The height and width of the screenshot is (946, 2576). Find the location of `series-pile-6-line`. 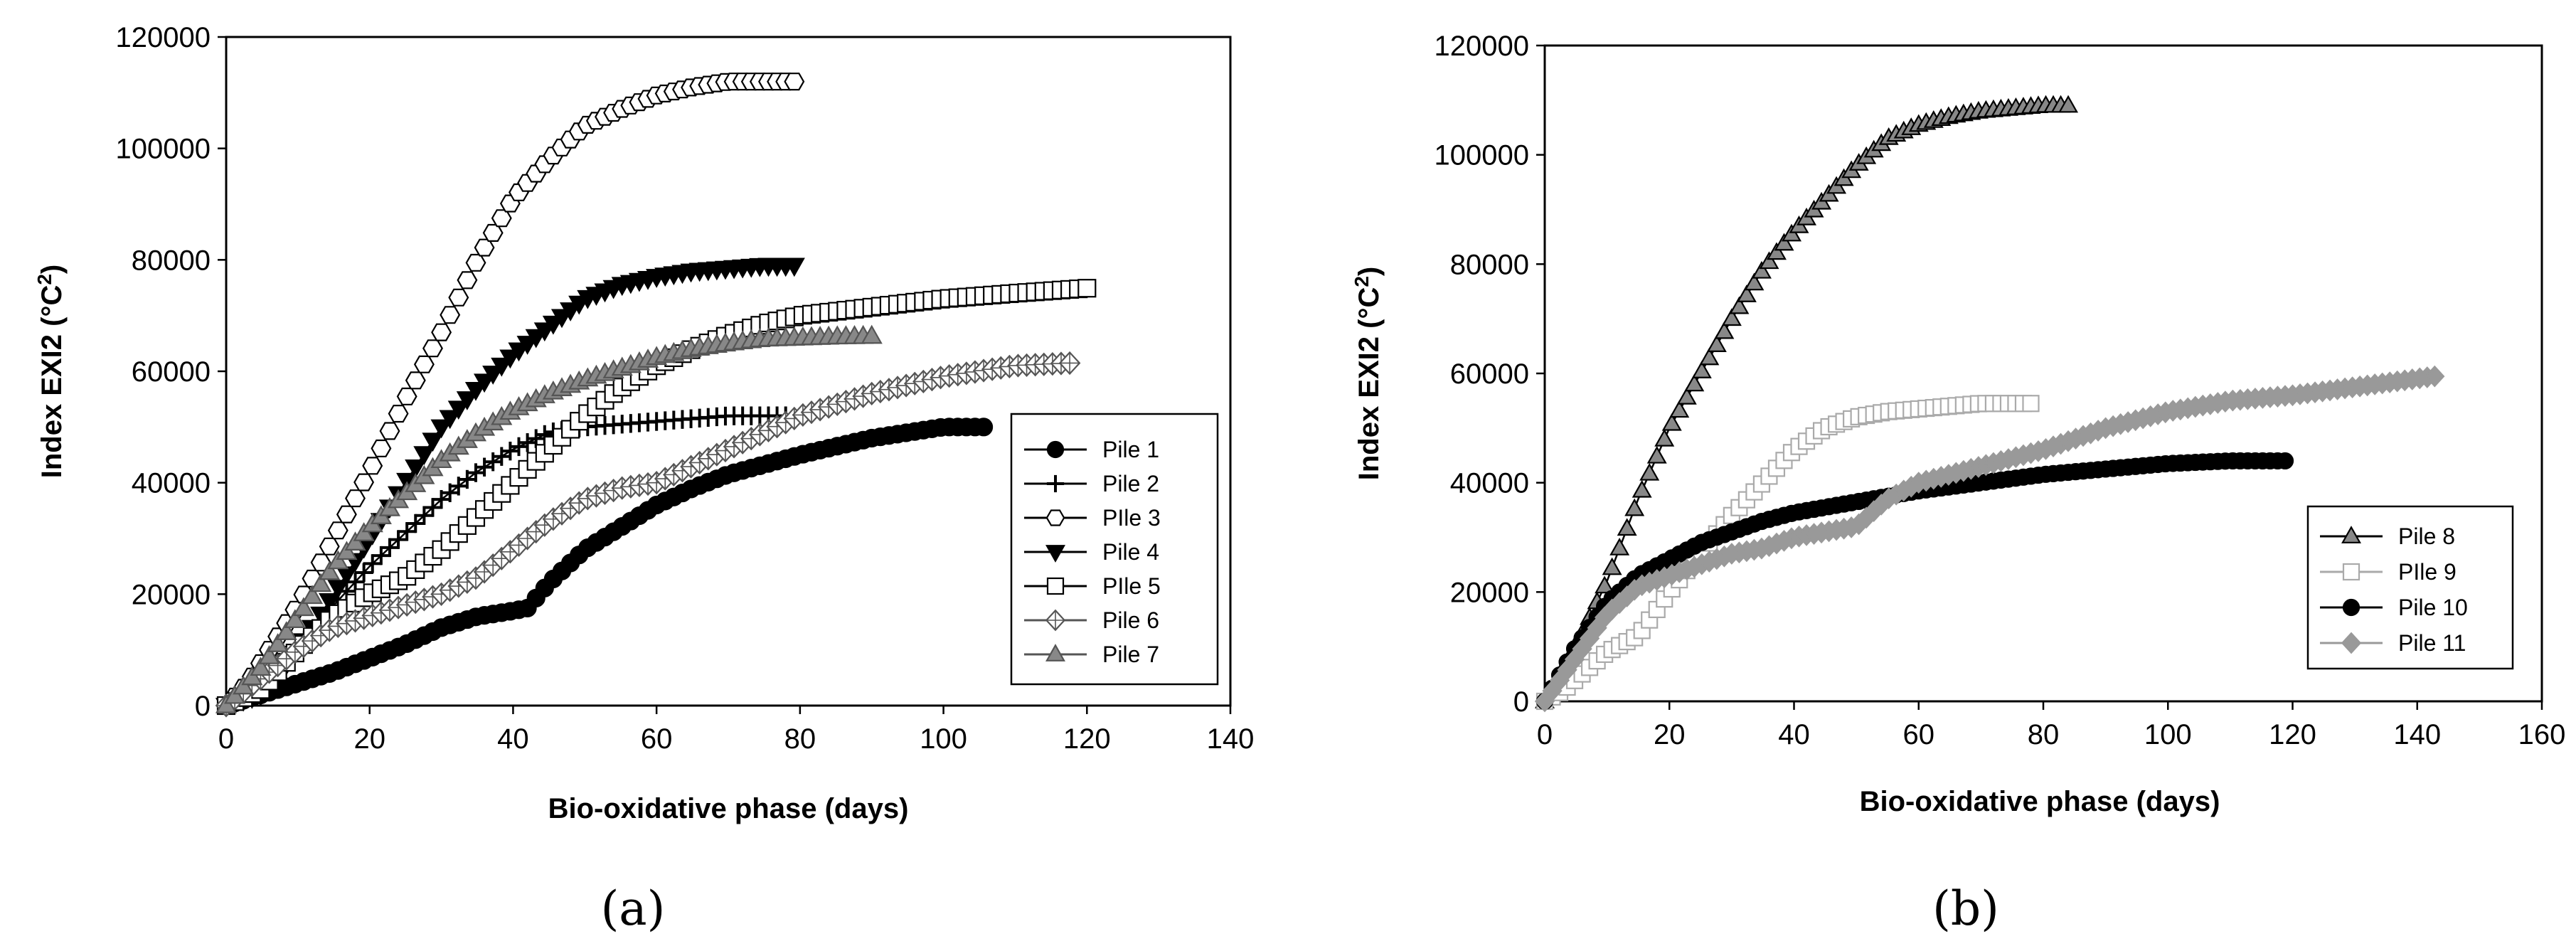

series-pile-6-line is located at coordinates (649, 534).